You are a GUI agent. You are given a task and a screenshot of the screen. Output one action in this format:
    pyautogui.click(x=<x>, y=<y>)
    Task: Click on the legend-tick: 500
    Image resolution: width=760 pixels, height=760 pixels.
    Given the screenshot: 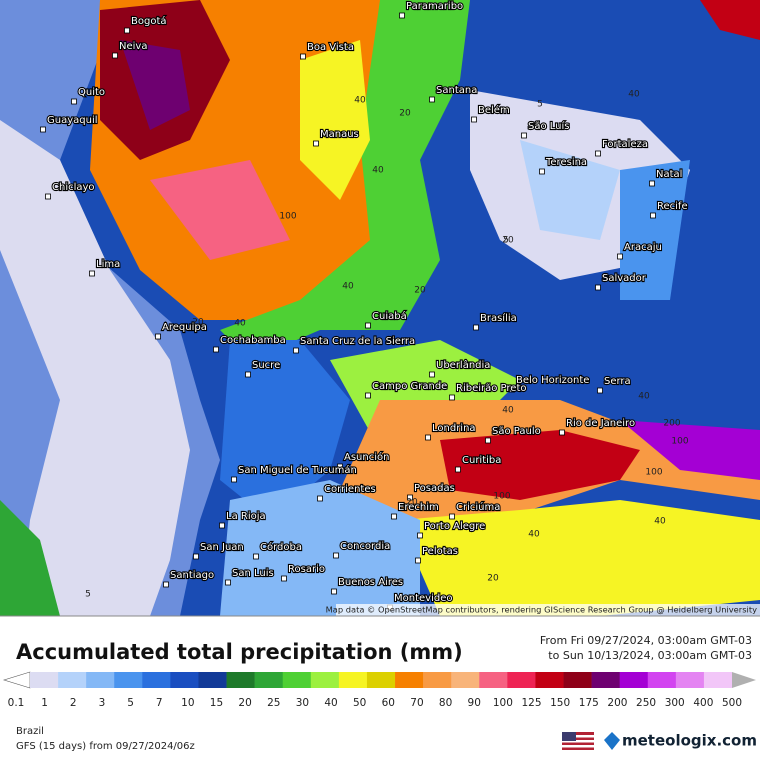 What is the action you would take?
    pyautogui.click(x=732, y=703)
    